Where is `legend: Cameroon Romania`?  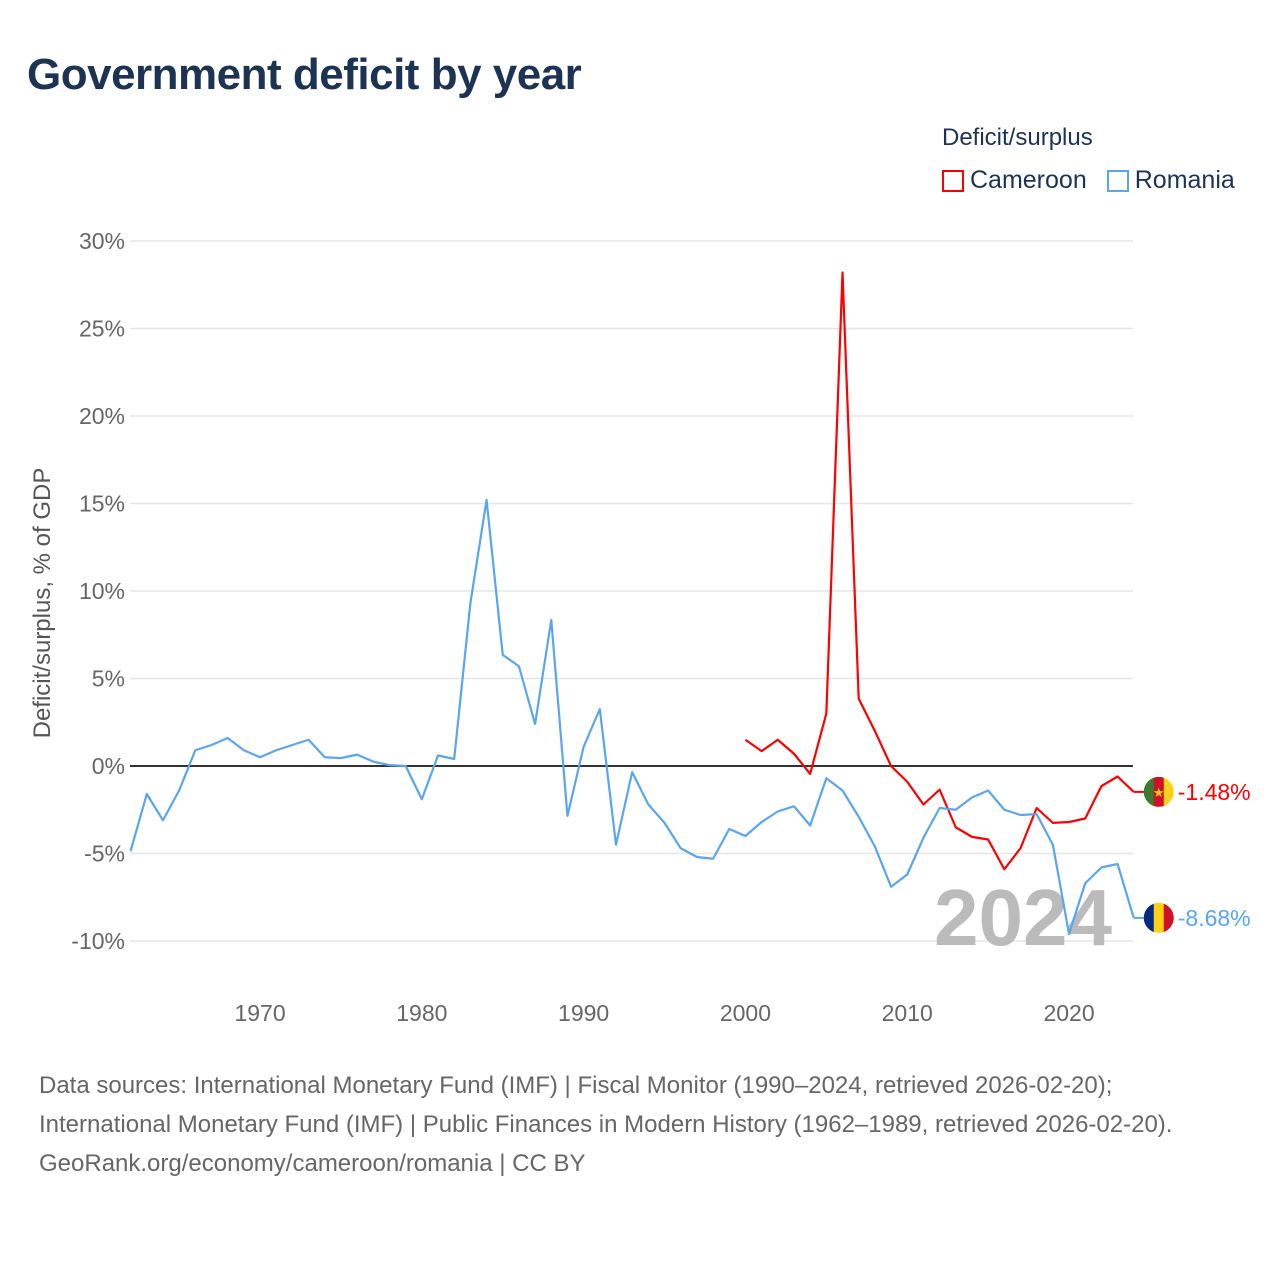
legend: Cameroon Romania is located at coordinates (1088, 180).